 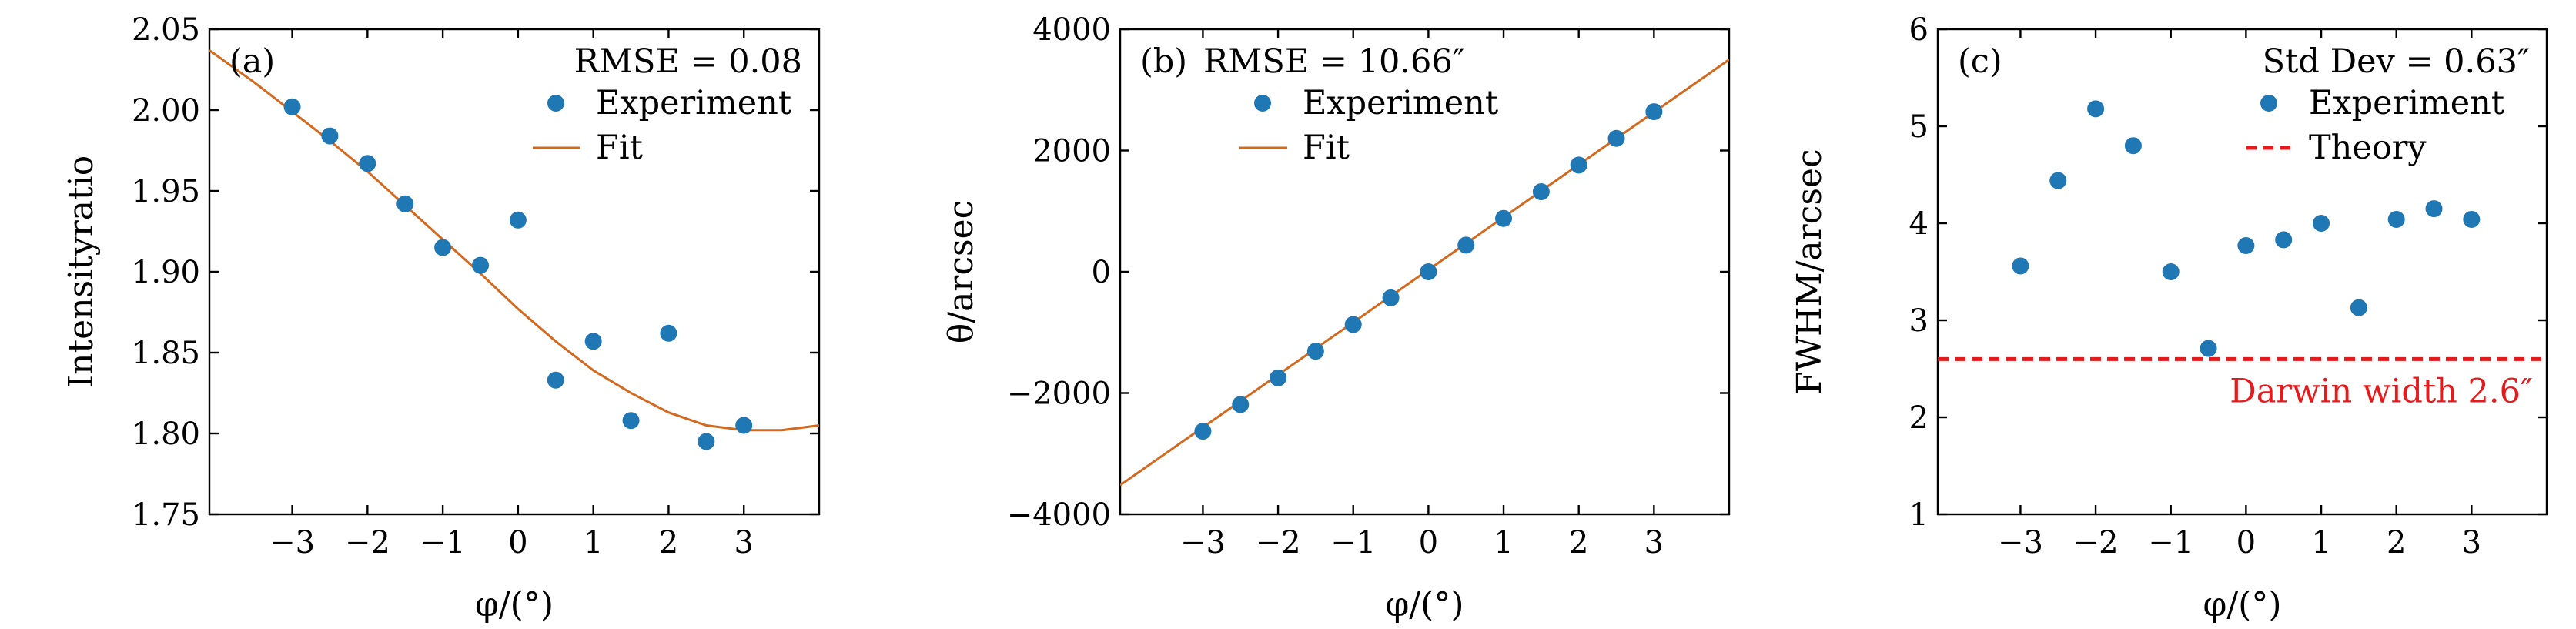 I want to click on panel-label: (c), so click(x=1980, y=61).